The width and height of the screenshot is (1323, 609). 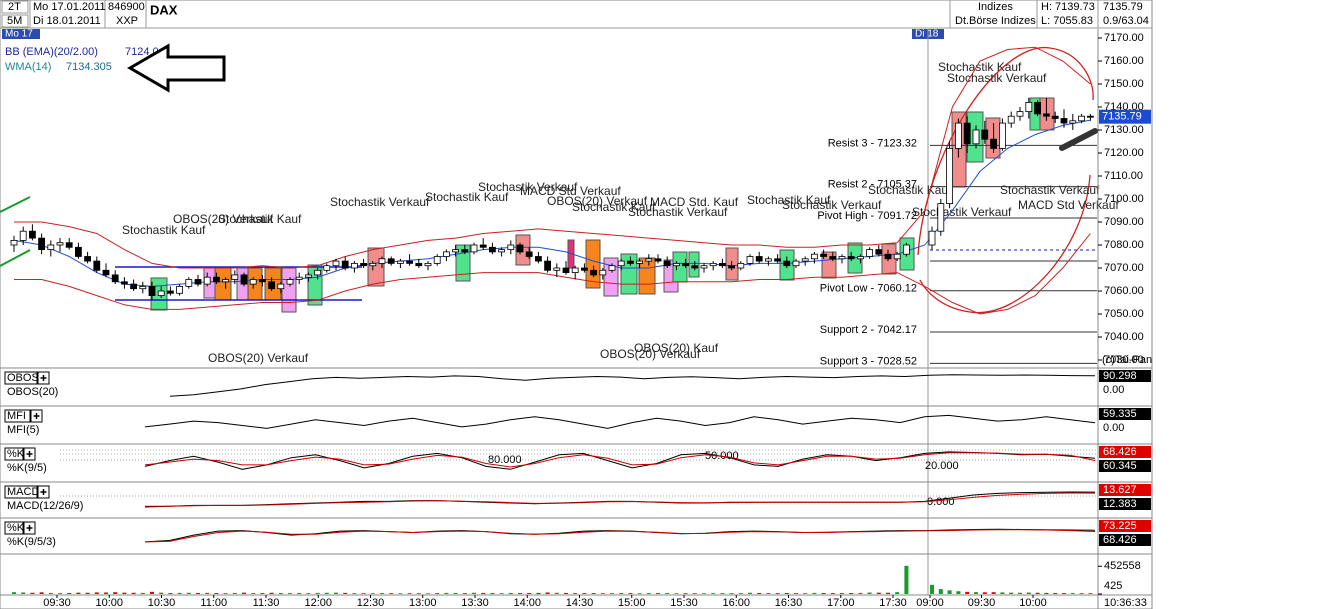 I want to click on readout: 59.335, so click(x=1120, y=414).